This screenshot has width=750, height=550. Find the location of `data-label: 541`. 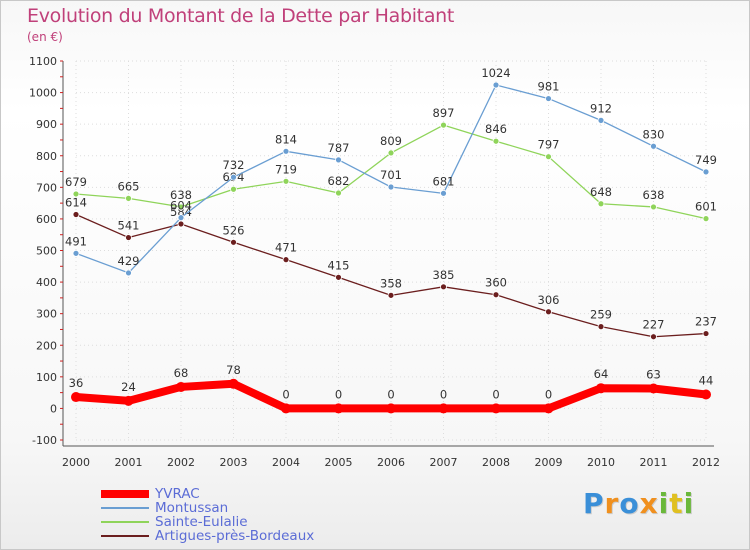

data-label: 541 is located at coordinates (129, 226).